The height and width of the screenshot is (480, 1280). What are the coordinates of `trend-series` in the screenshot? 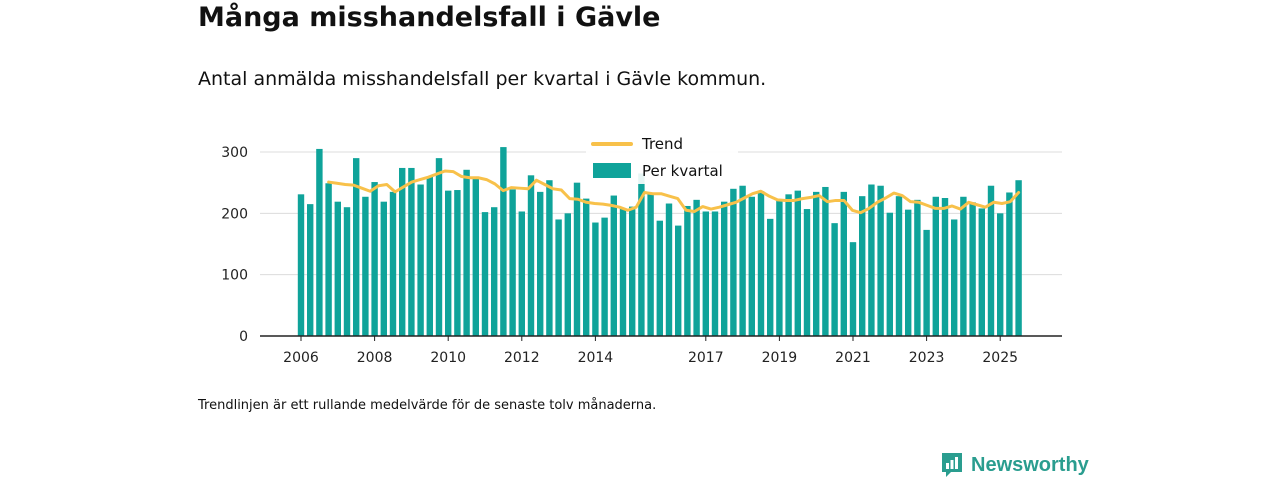 It's located at (674, 192).